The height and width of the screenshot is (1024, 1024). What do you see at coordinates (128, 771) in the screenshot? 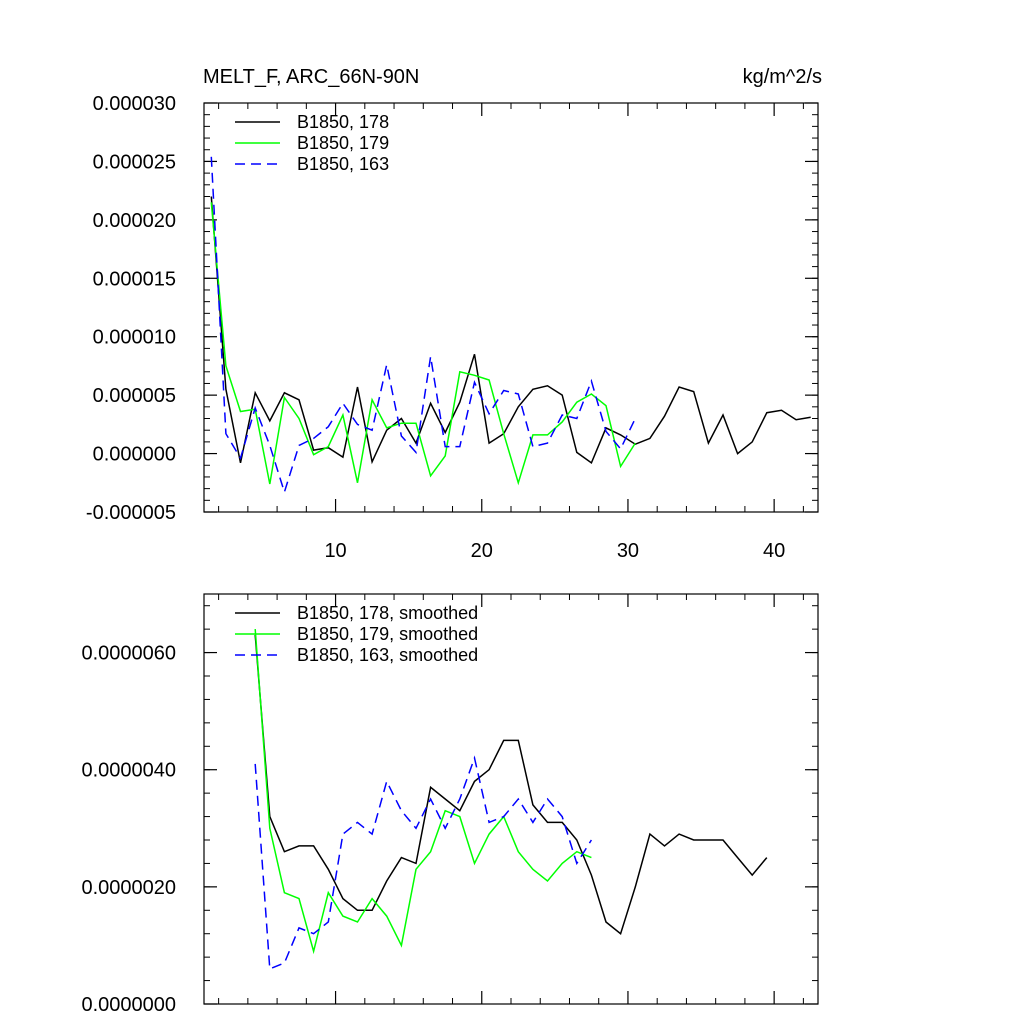
I see `y-tick-label: 0.0000040` at bounding box center [128, 771].